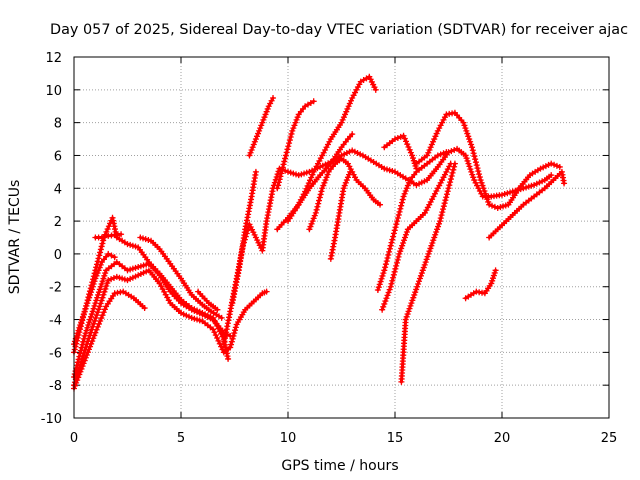  Describe the element at coordinates (58, 189) in the screenshot. I see `y-tick-label: 4` at that location.